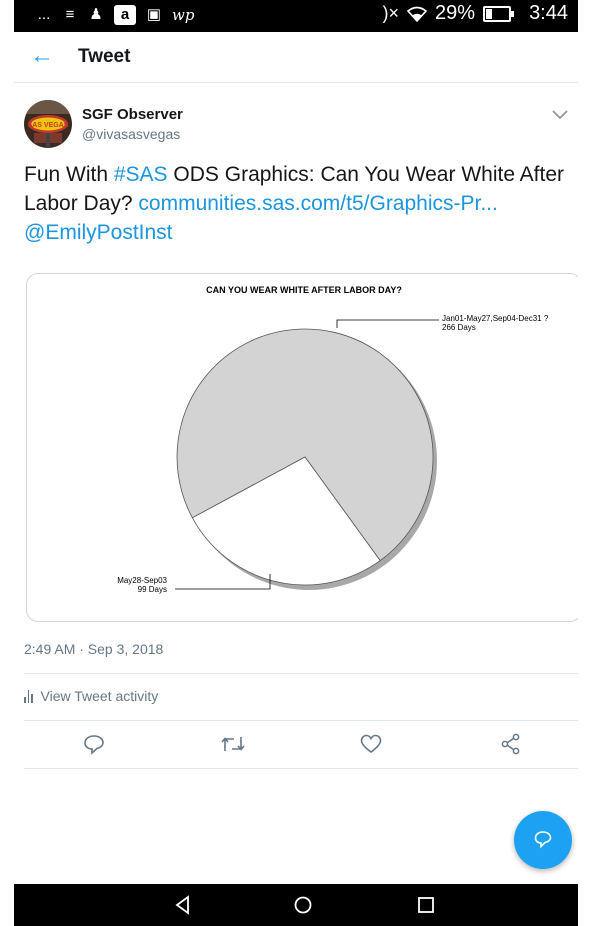 The width and height of the screenshot is (592, 926). What do you see at coordinates (104, 56) in the screenshot?
I see `page-title: Tweet` at bounding box center [104, 56].